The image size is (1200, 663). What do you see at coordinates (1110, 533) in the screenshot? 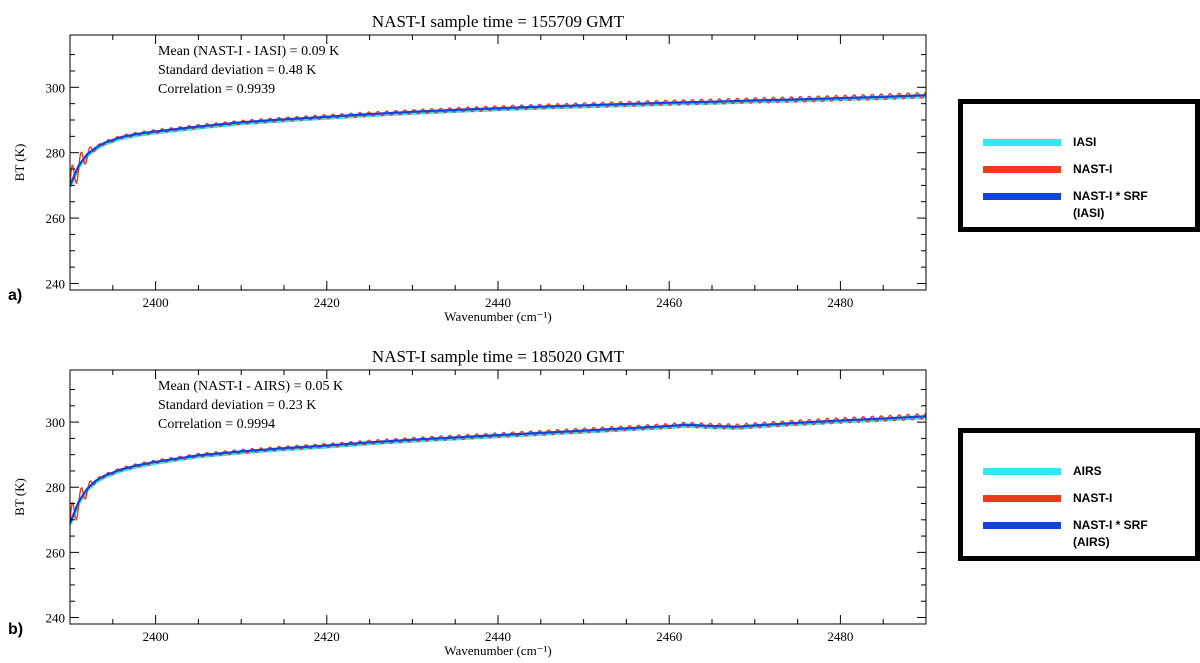
I see `legend-label: NAST-I * SRF (AIRS)` at bounding box center [1110, 533].